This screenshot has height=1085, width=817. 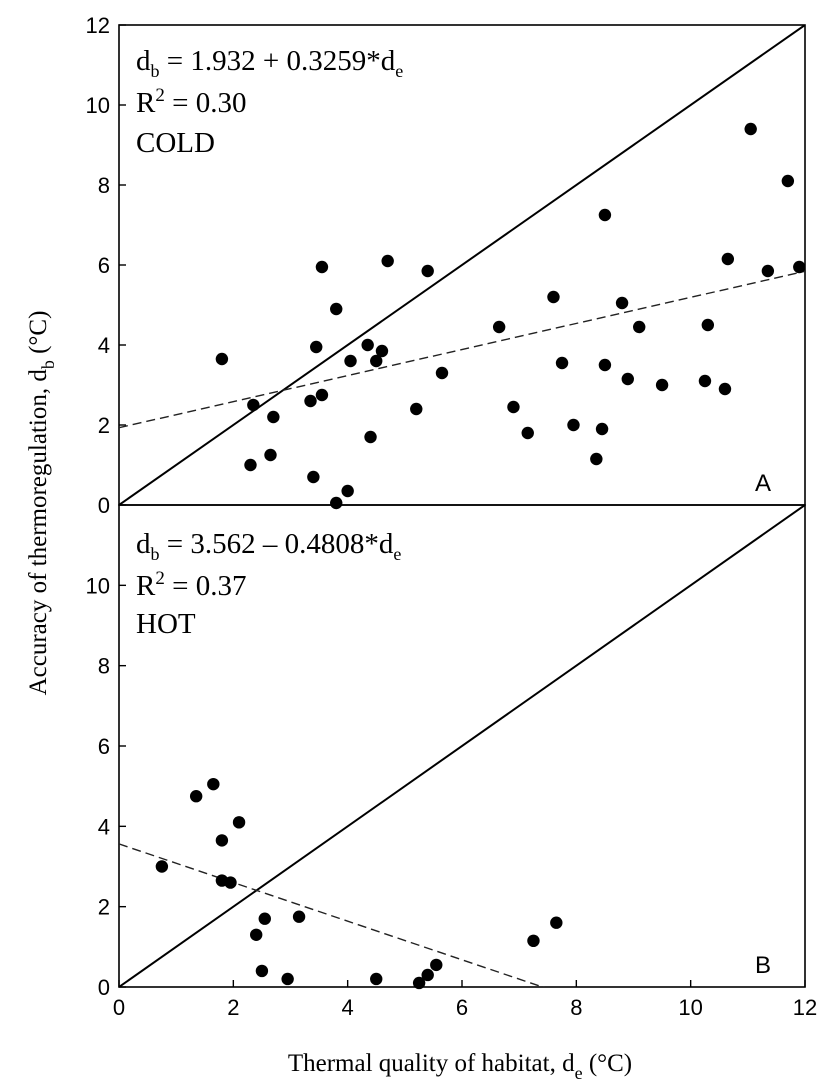 I want to click on panel-a-regression-line, so click(x=462, y=349).